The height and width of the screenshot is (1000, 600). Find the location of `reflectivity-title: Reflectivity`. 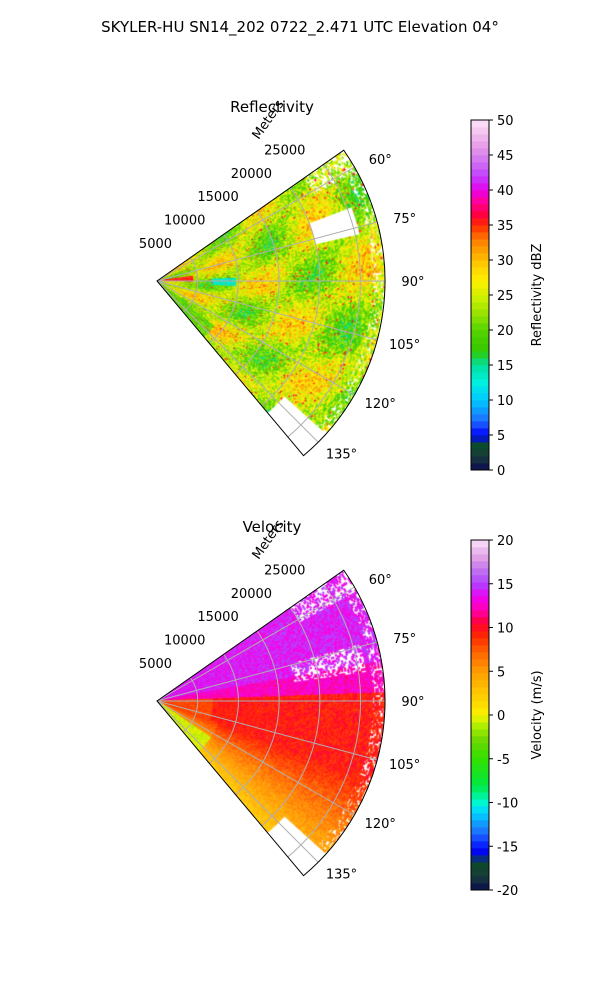

reflectivity-title: Reflectivity is located at coordinates (272, 107).